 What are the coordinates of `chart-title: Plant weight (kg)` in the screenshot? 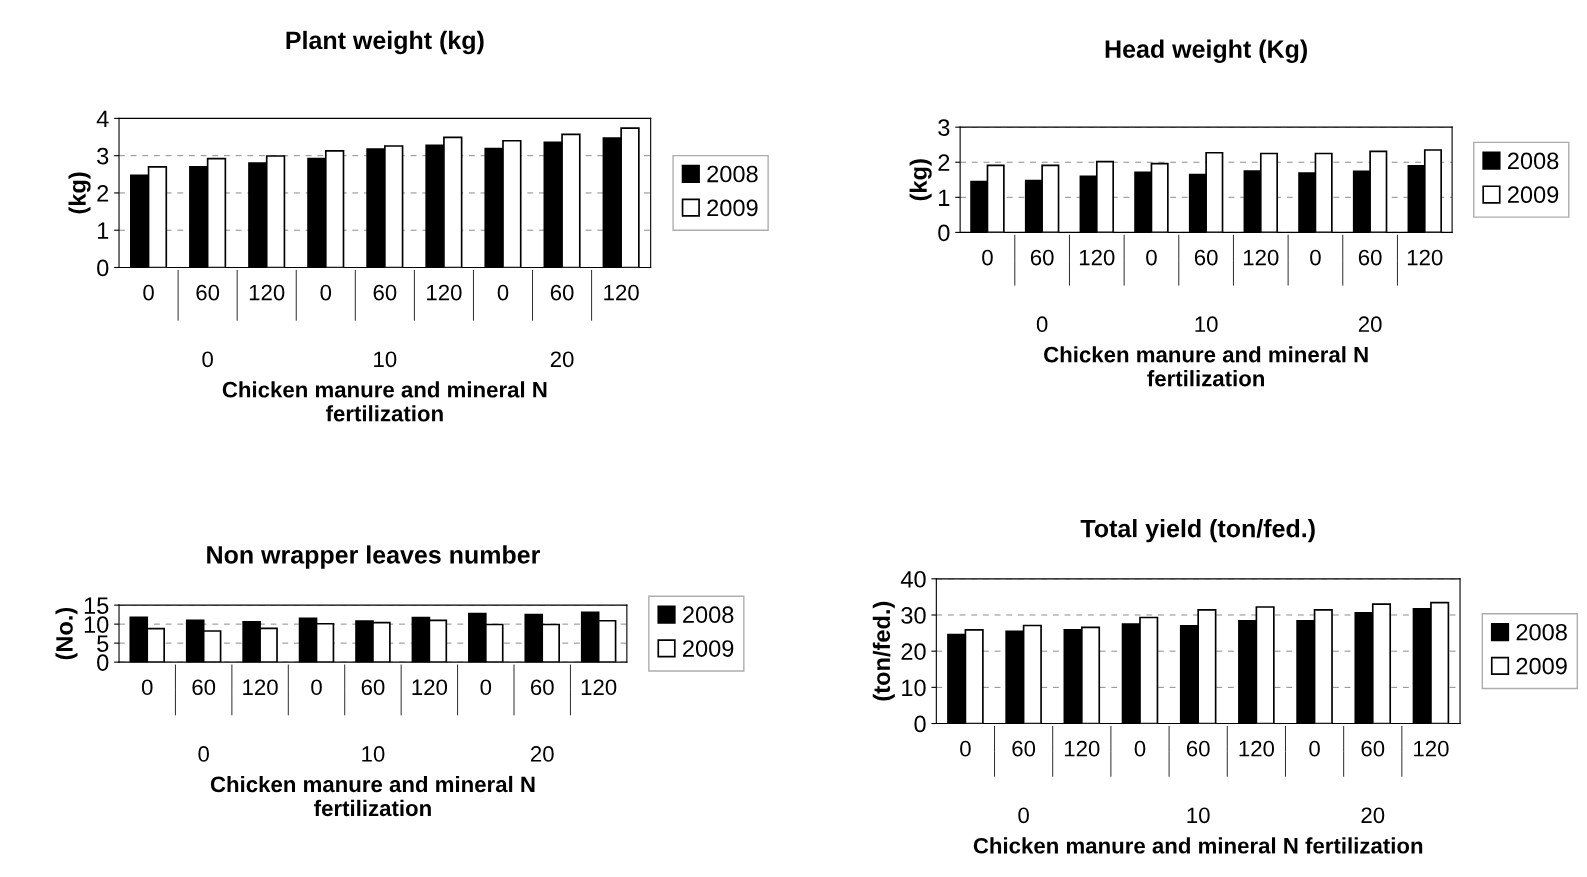 It's located at (385, 42).